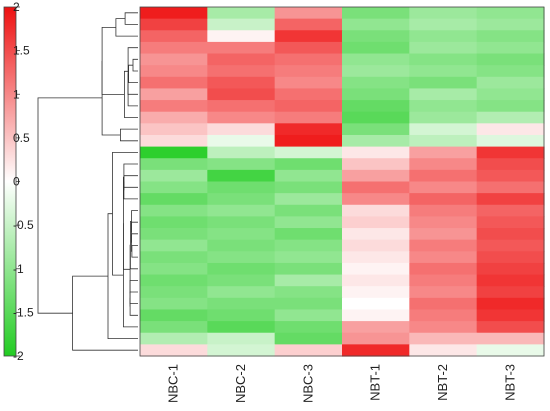  Describe the element at coordinates (23, 225) in the screenshot. I see `color-scale-tick-label: -0.5` at that location.